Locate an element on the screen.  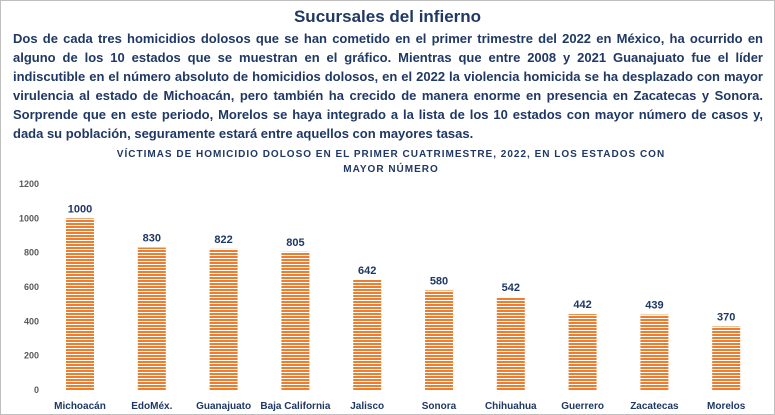
data-label: 642 is located at coordinates (367, 271).